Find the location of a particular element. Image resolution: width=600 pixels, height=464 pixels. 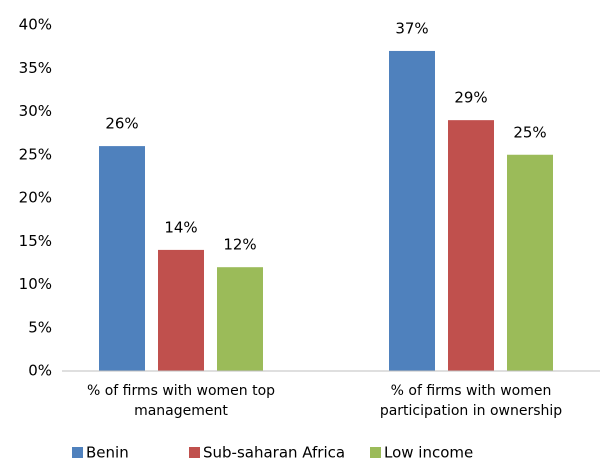

y-tick-label: 0% is located at coordinates (40, 371).